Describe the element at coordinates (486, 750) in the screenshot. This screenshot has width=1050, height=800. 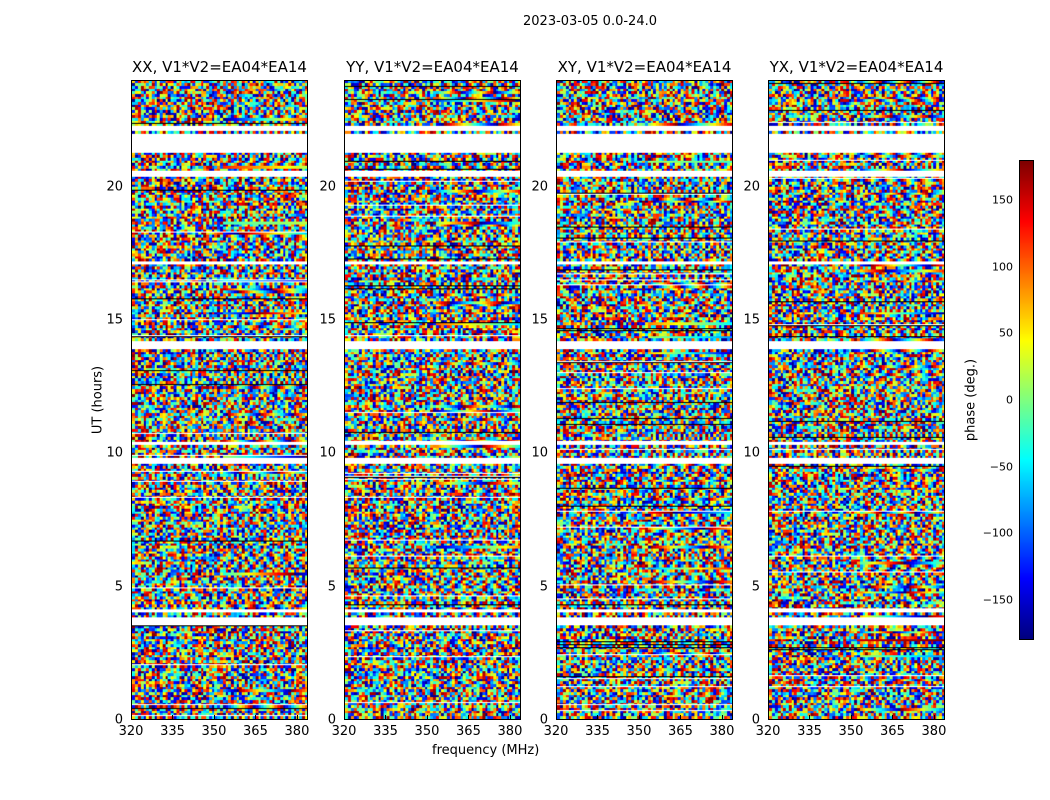
I see `x-axis-label: frequency (MHz)` at that location.